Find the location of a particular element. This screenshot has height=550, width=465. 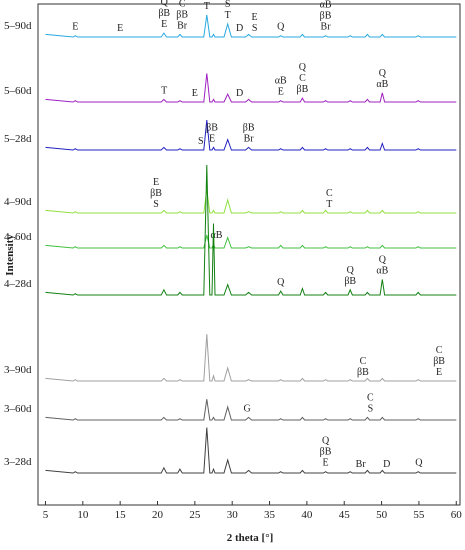

x-tick-label: 30 is located at coordinates (233, 515).